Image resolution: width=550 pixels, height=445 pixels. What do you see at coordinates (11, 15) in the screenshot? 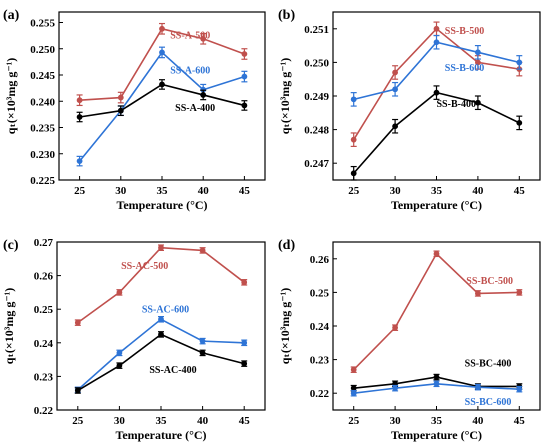
I see `panel-letter: (a)` at bounding box center [11, 15].